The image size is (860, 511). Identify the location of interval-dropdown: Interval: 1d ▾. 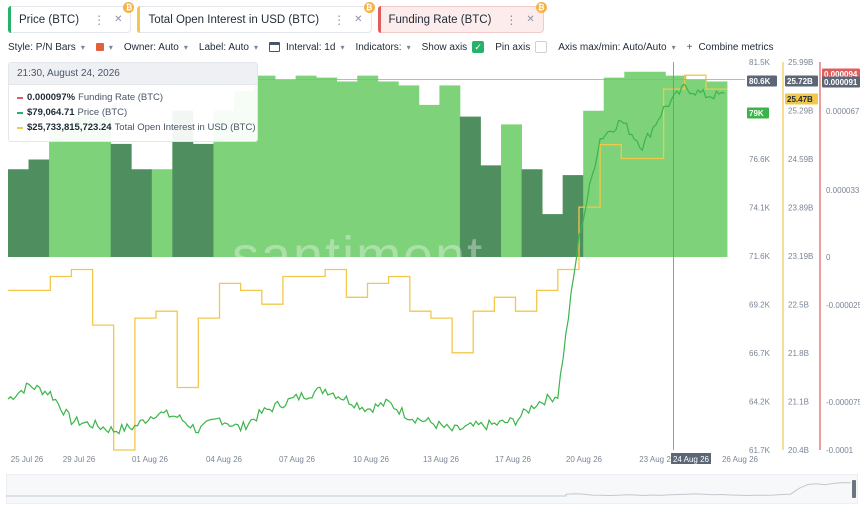
(306, 47).